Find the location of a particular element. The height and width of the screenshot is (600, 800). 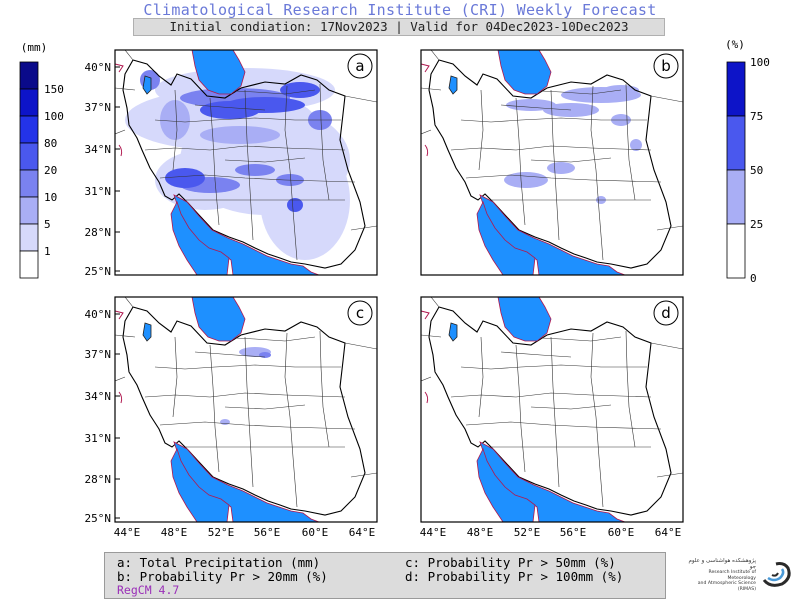

map-panel-d: d is located at coordinates (552, 409).